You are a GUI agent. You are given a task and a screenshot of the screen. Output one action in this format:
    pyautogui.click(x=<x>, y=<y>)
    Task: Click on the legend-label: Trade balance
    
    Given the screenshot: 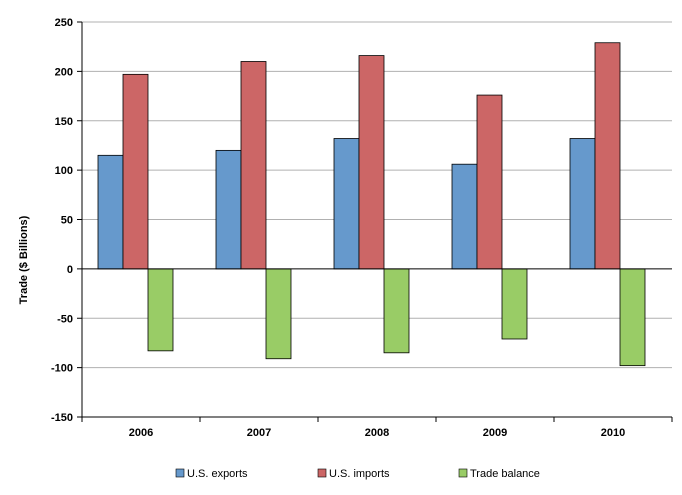 What is the action you would take?
    pyautogui.click(x=505, y=474)
    